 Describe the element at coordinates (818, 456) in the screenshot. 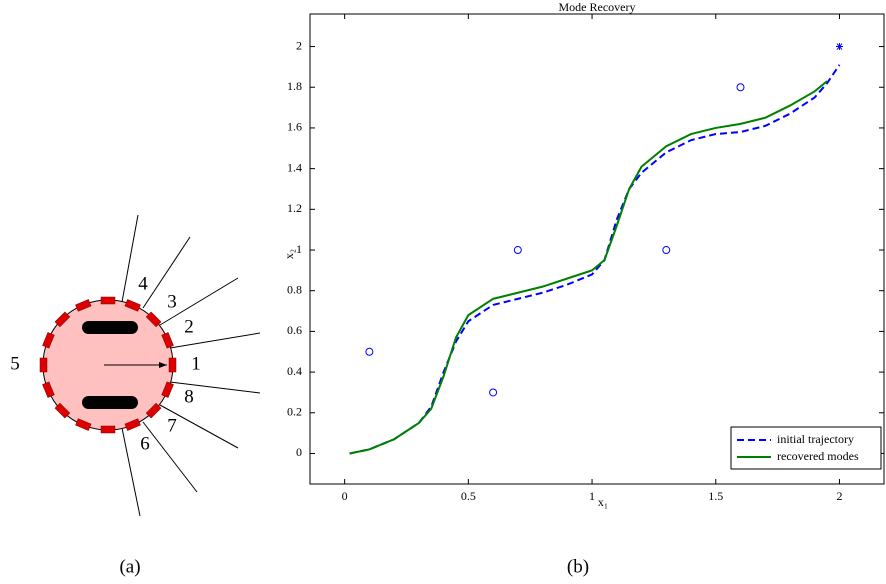

I see `legend-label: recovered modes` at that location.